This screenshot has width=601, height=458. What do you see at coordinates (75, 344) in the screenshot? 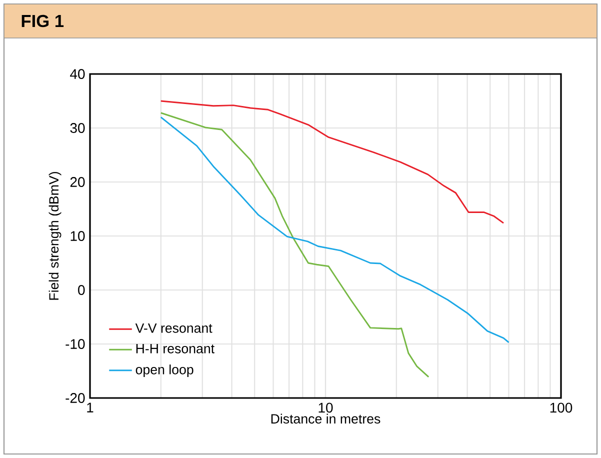
I see `y-tick-label: -10` at bounding box center [75, 344].